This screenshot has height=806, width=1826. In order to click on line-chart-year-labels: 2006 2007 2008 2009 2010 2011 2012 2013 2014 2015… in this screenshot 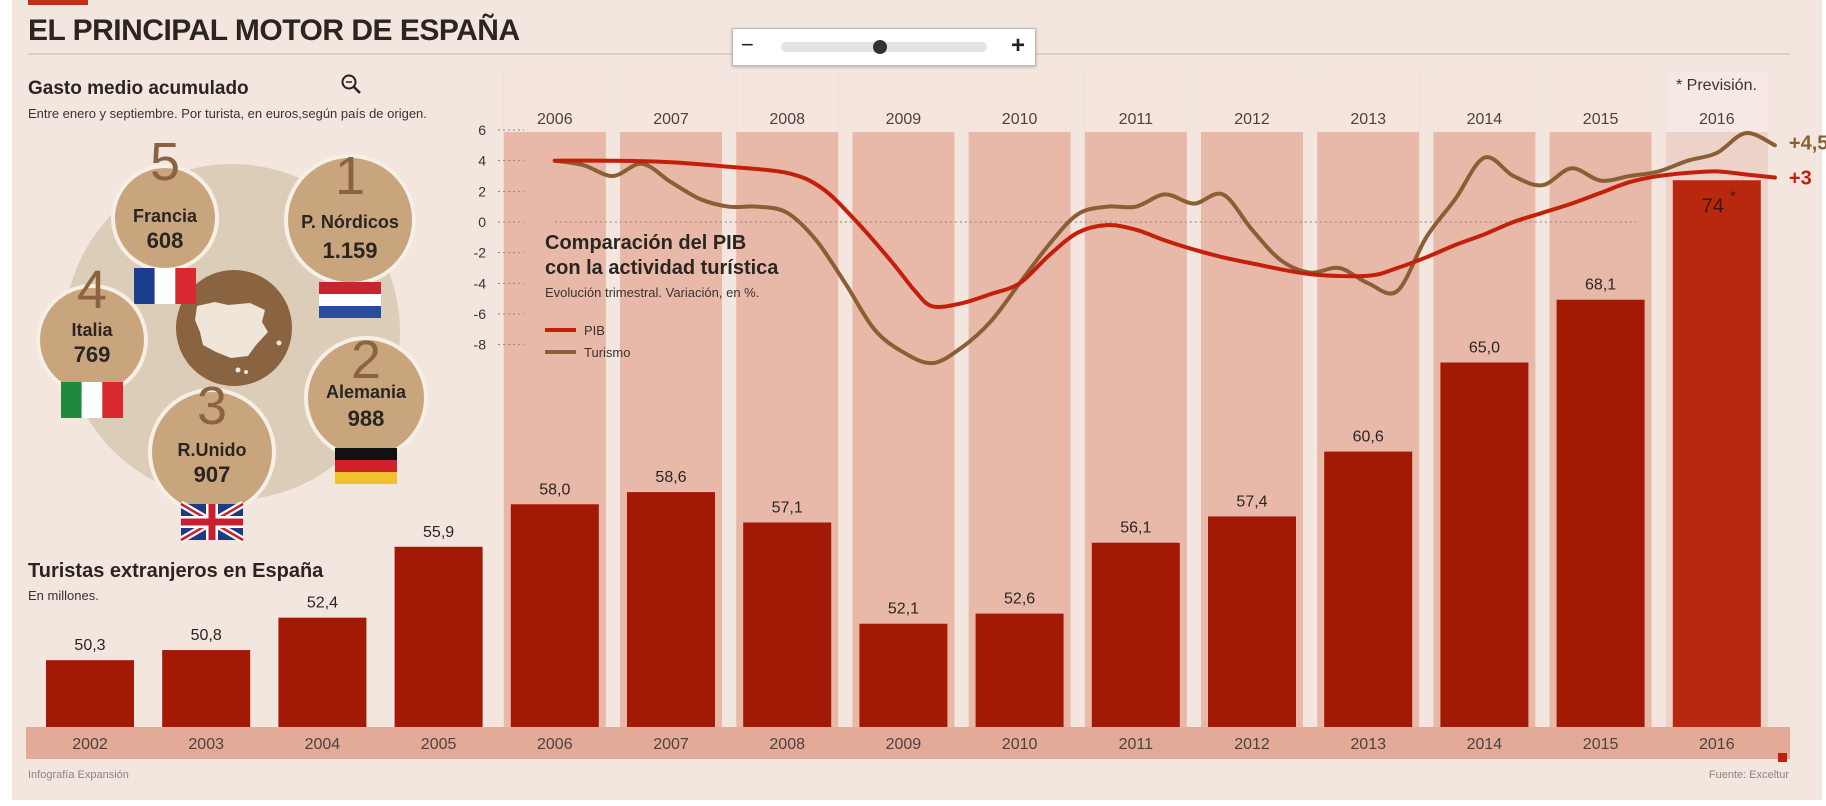, I will do `click(1136, 119)`.